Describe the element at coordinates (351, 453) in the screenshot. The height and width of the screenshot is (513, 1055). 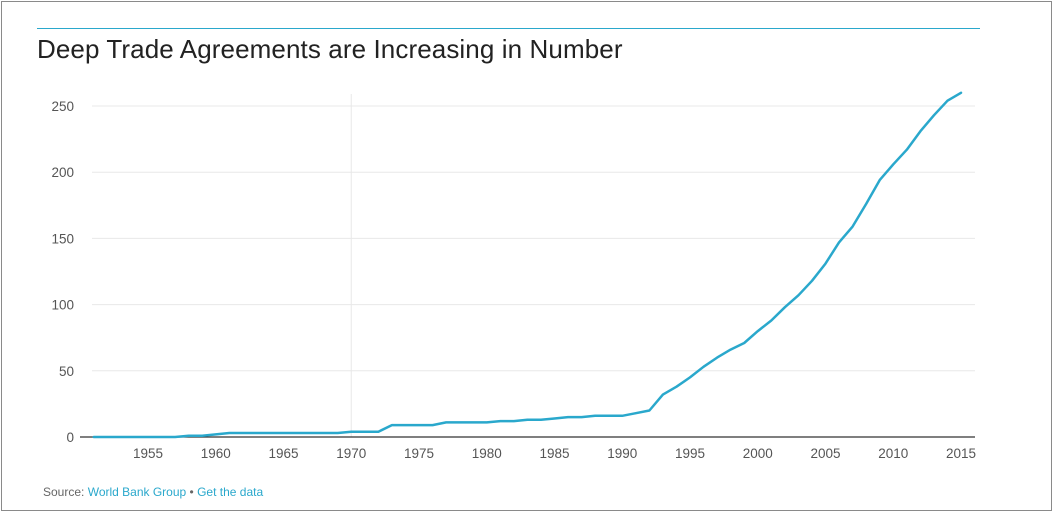
I see `x-tick-label: 1970` at that location.